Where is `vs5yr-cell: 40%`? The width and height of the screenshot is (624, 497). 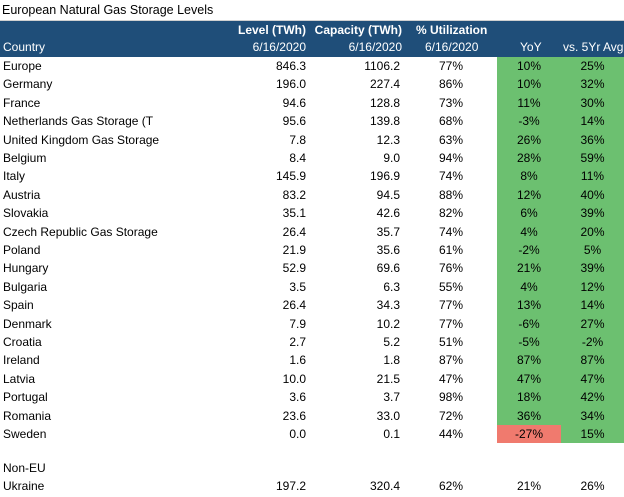 vs5yr-cell: 40% is located at coordinates (592, 195).